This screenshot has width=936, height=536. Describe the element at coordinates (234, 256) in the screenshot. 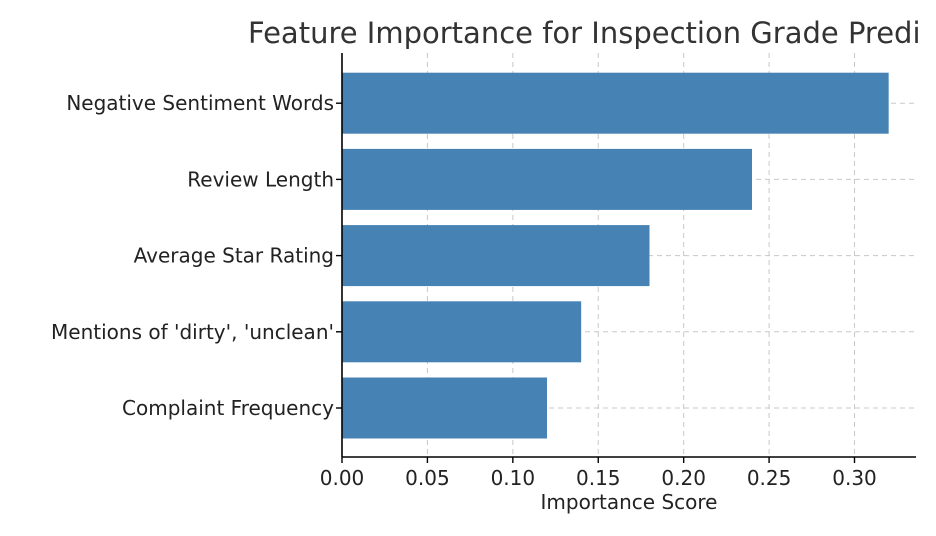

I see `y-tick-label: Average Star Rating` at that location.